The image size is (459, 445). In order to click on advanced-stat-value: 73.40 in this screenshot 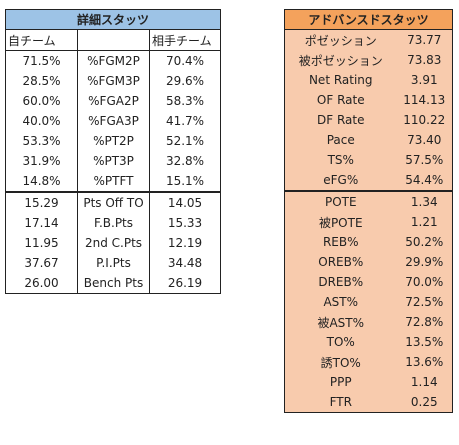, I will do `click(424, 140)`.